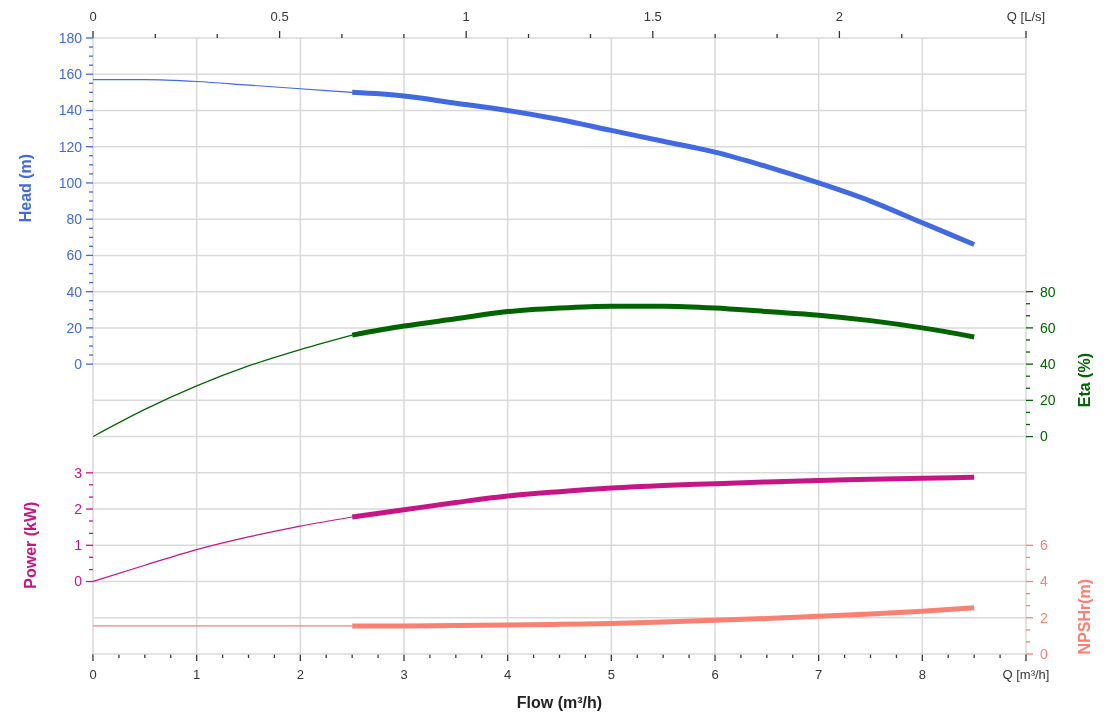 The image size is (1120, 718). I want to click on x2-tick-label: 0.5, so click(279, 16).